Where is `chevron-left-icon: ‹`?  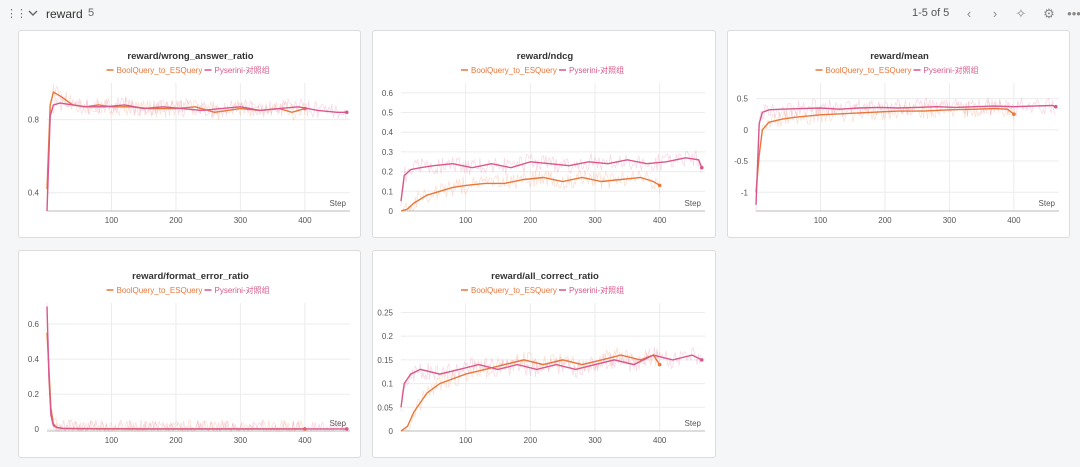
chevron-left-icon: ‹ is located at coordinates (969, 13).